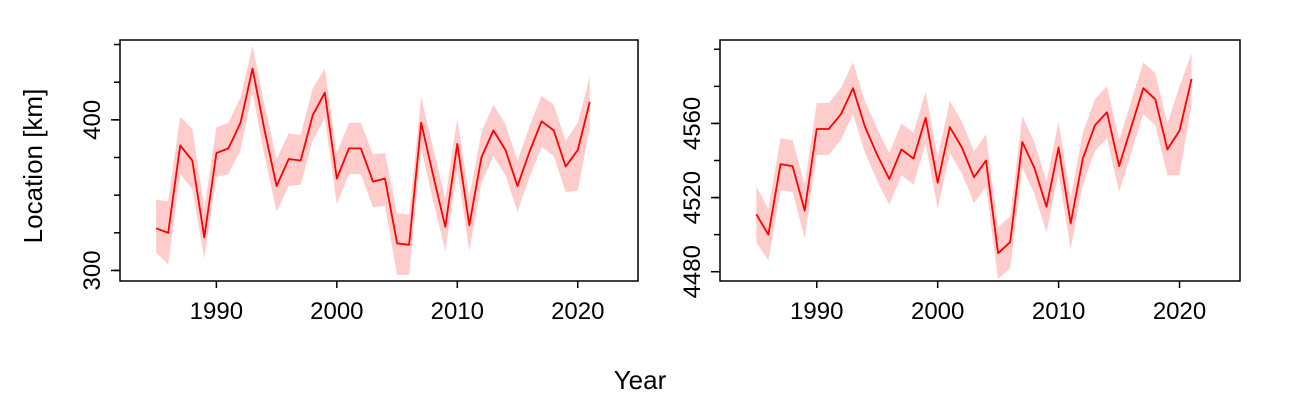  I want to click on shared-y-axis-title: Location [km], so click(33, 166).